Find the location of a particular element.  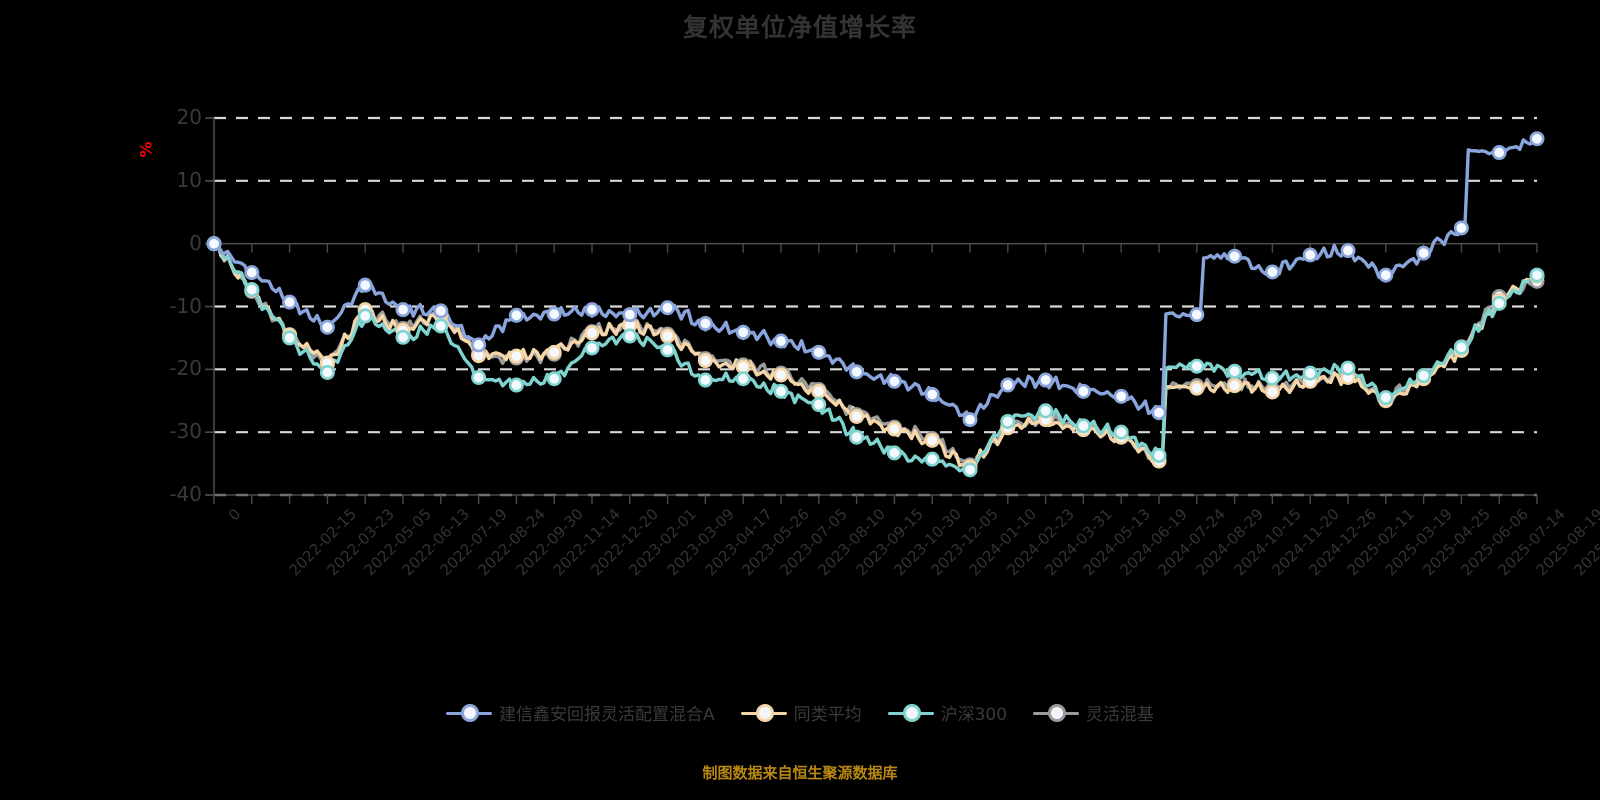

chart-legend: 建信鑫安回报灵活配置混合A 同类平均 沪深300 灵活混基 is located at coordinates (800, 712).